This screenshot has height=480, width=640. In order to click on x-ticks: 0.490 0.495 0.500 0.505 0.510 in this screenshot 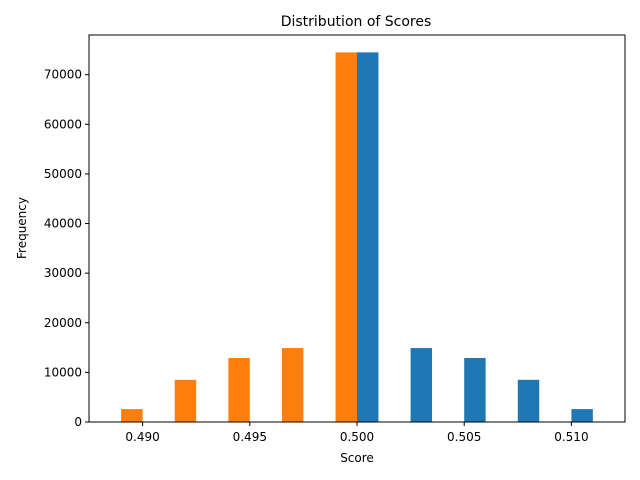, I will do `click(357, 433)`.